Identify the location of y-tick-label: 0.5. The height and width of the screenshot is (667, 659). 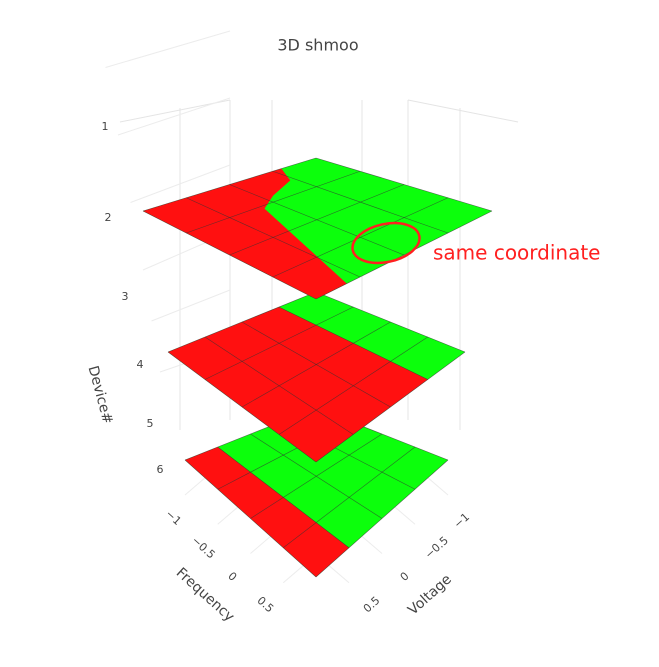
(372, 604).